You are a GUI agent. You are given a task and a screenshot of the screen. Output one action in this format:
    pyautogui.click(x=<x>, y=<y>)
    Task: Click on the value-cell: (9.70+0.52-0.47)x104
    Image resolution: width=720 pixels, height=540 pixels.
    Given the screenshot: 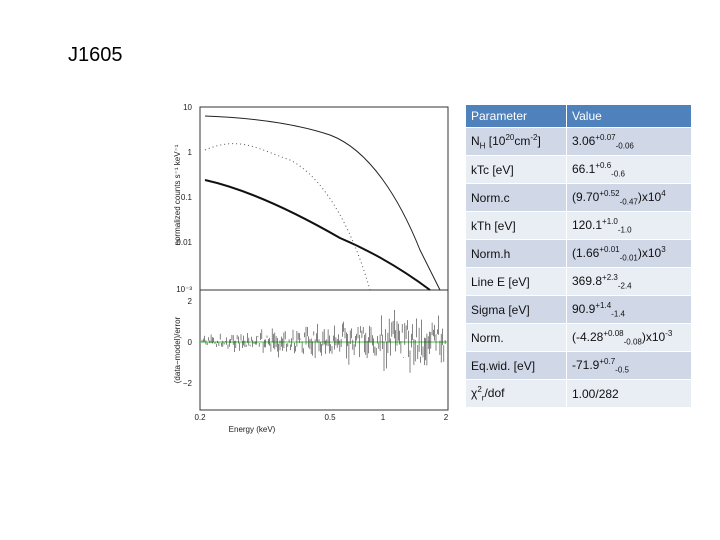 What is the action you would take?
    pyautogui.click(x=628, y=197)
    